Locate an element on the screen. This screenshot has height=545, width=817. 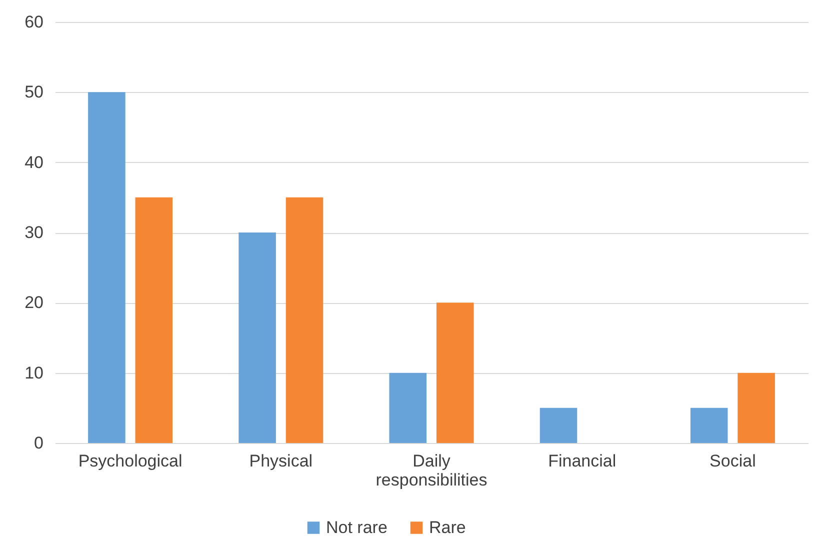
y-tick-label: 20 is located at coordinates (34, 302).